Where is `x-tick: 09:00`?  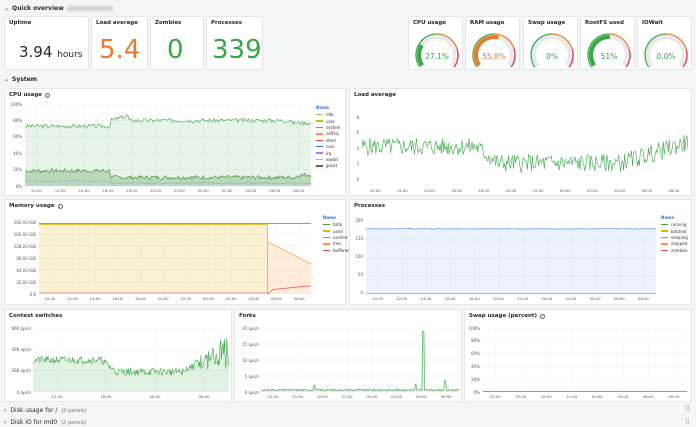
x-tick: 09:00 is located at coordinates (446, 396).